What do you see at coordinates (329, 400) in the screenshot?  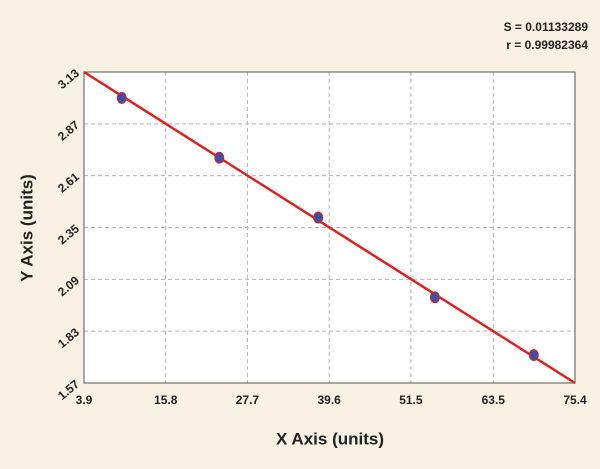 I see `x-tick-label: 39.6` at bounding box center [329, 400].